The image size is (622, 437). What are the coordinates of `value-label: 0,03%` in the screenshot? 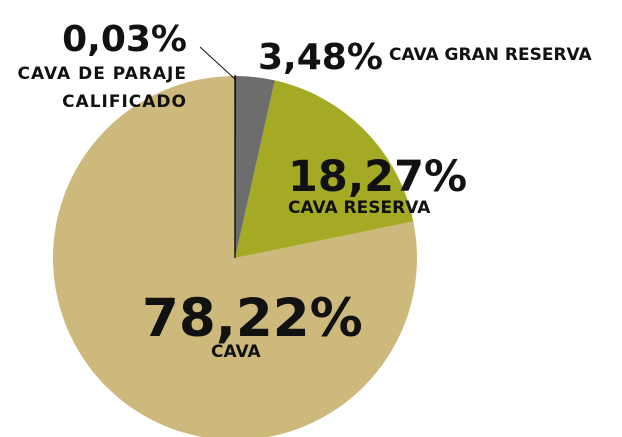 It's located at (124, 39).